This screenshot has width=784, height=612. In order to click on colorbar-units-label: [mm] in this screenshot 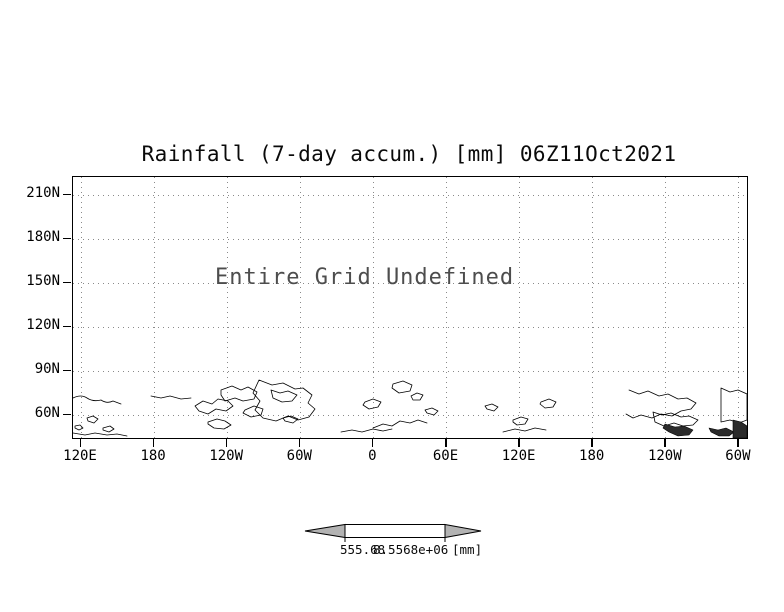, I will do `click(467, 549)`.